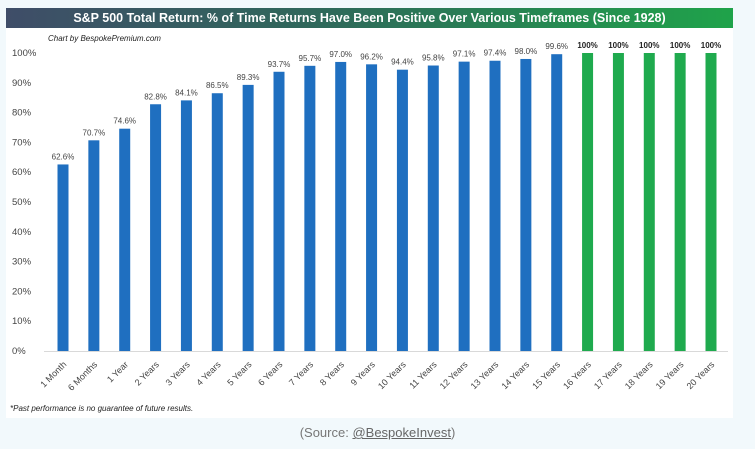  I want to click on x-tick-label: 17 Years, so click(608, 375).